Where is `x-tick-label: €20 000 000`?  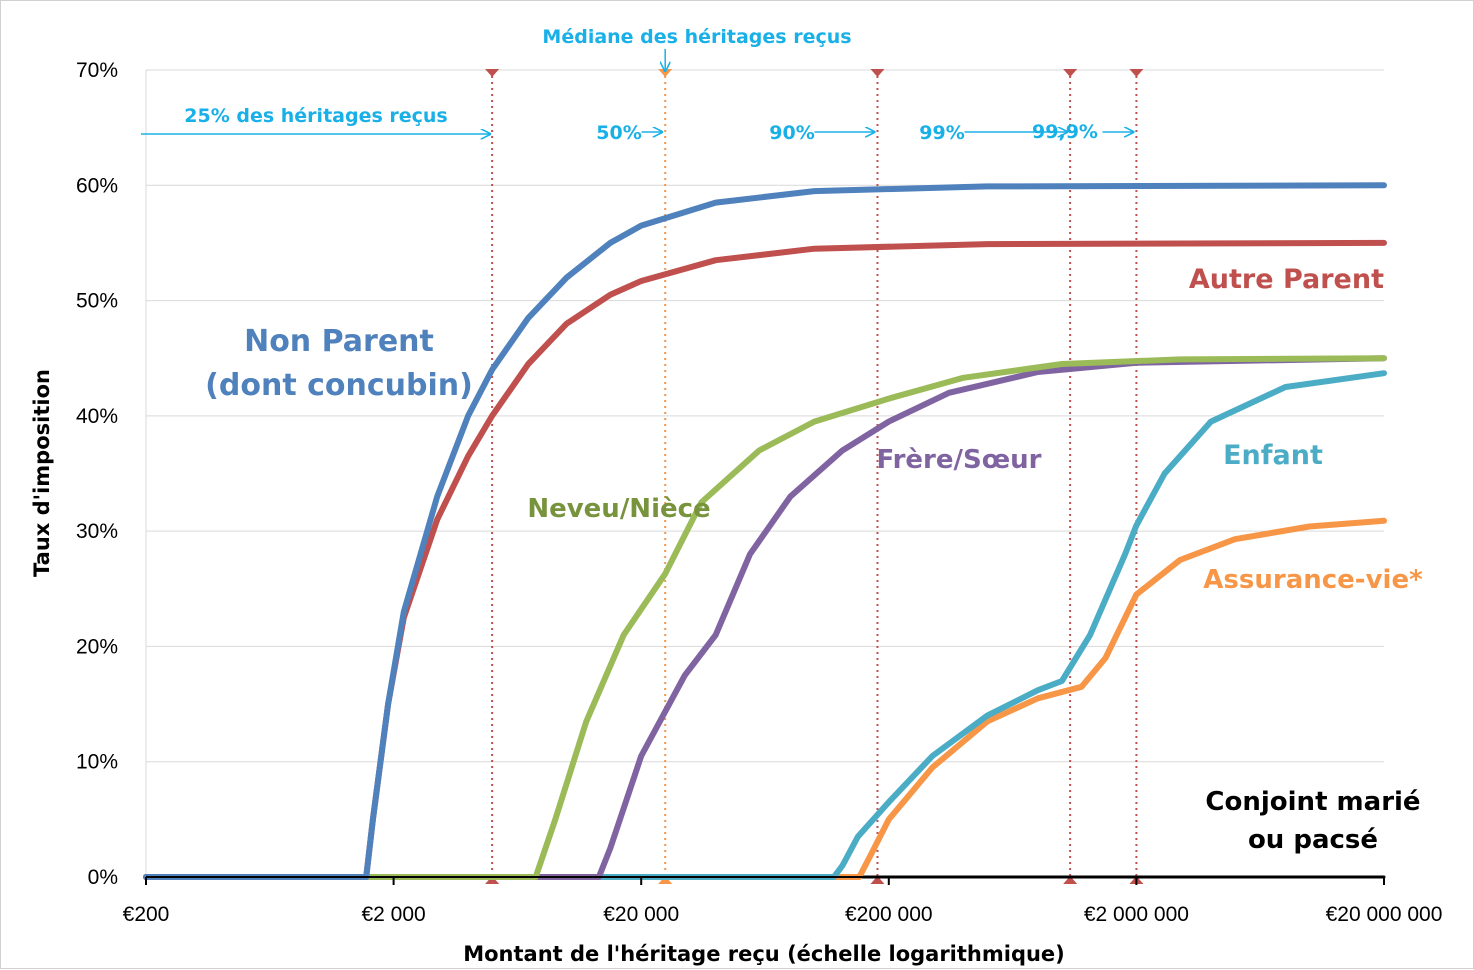
x-tick-label: €20 000 000 is located at coordinates (1384, 914).